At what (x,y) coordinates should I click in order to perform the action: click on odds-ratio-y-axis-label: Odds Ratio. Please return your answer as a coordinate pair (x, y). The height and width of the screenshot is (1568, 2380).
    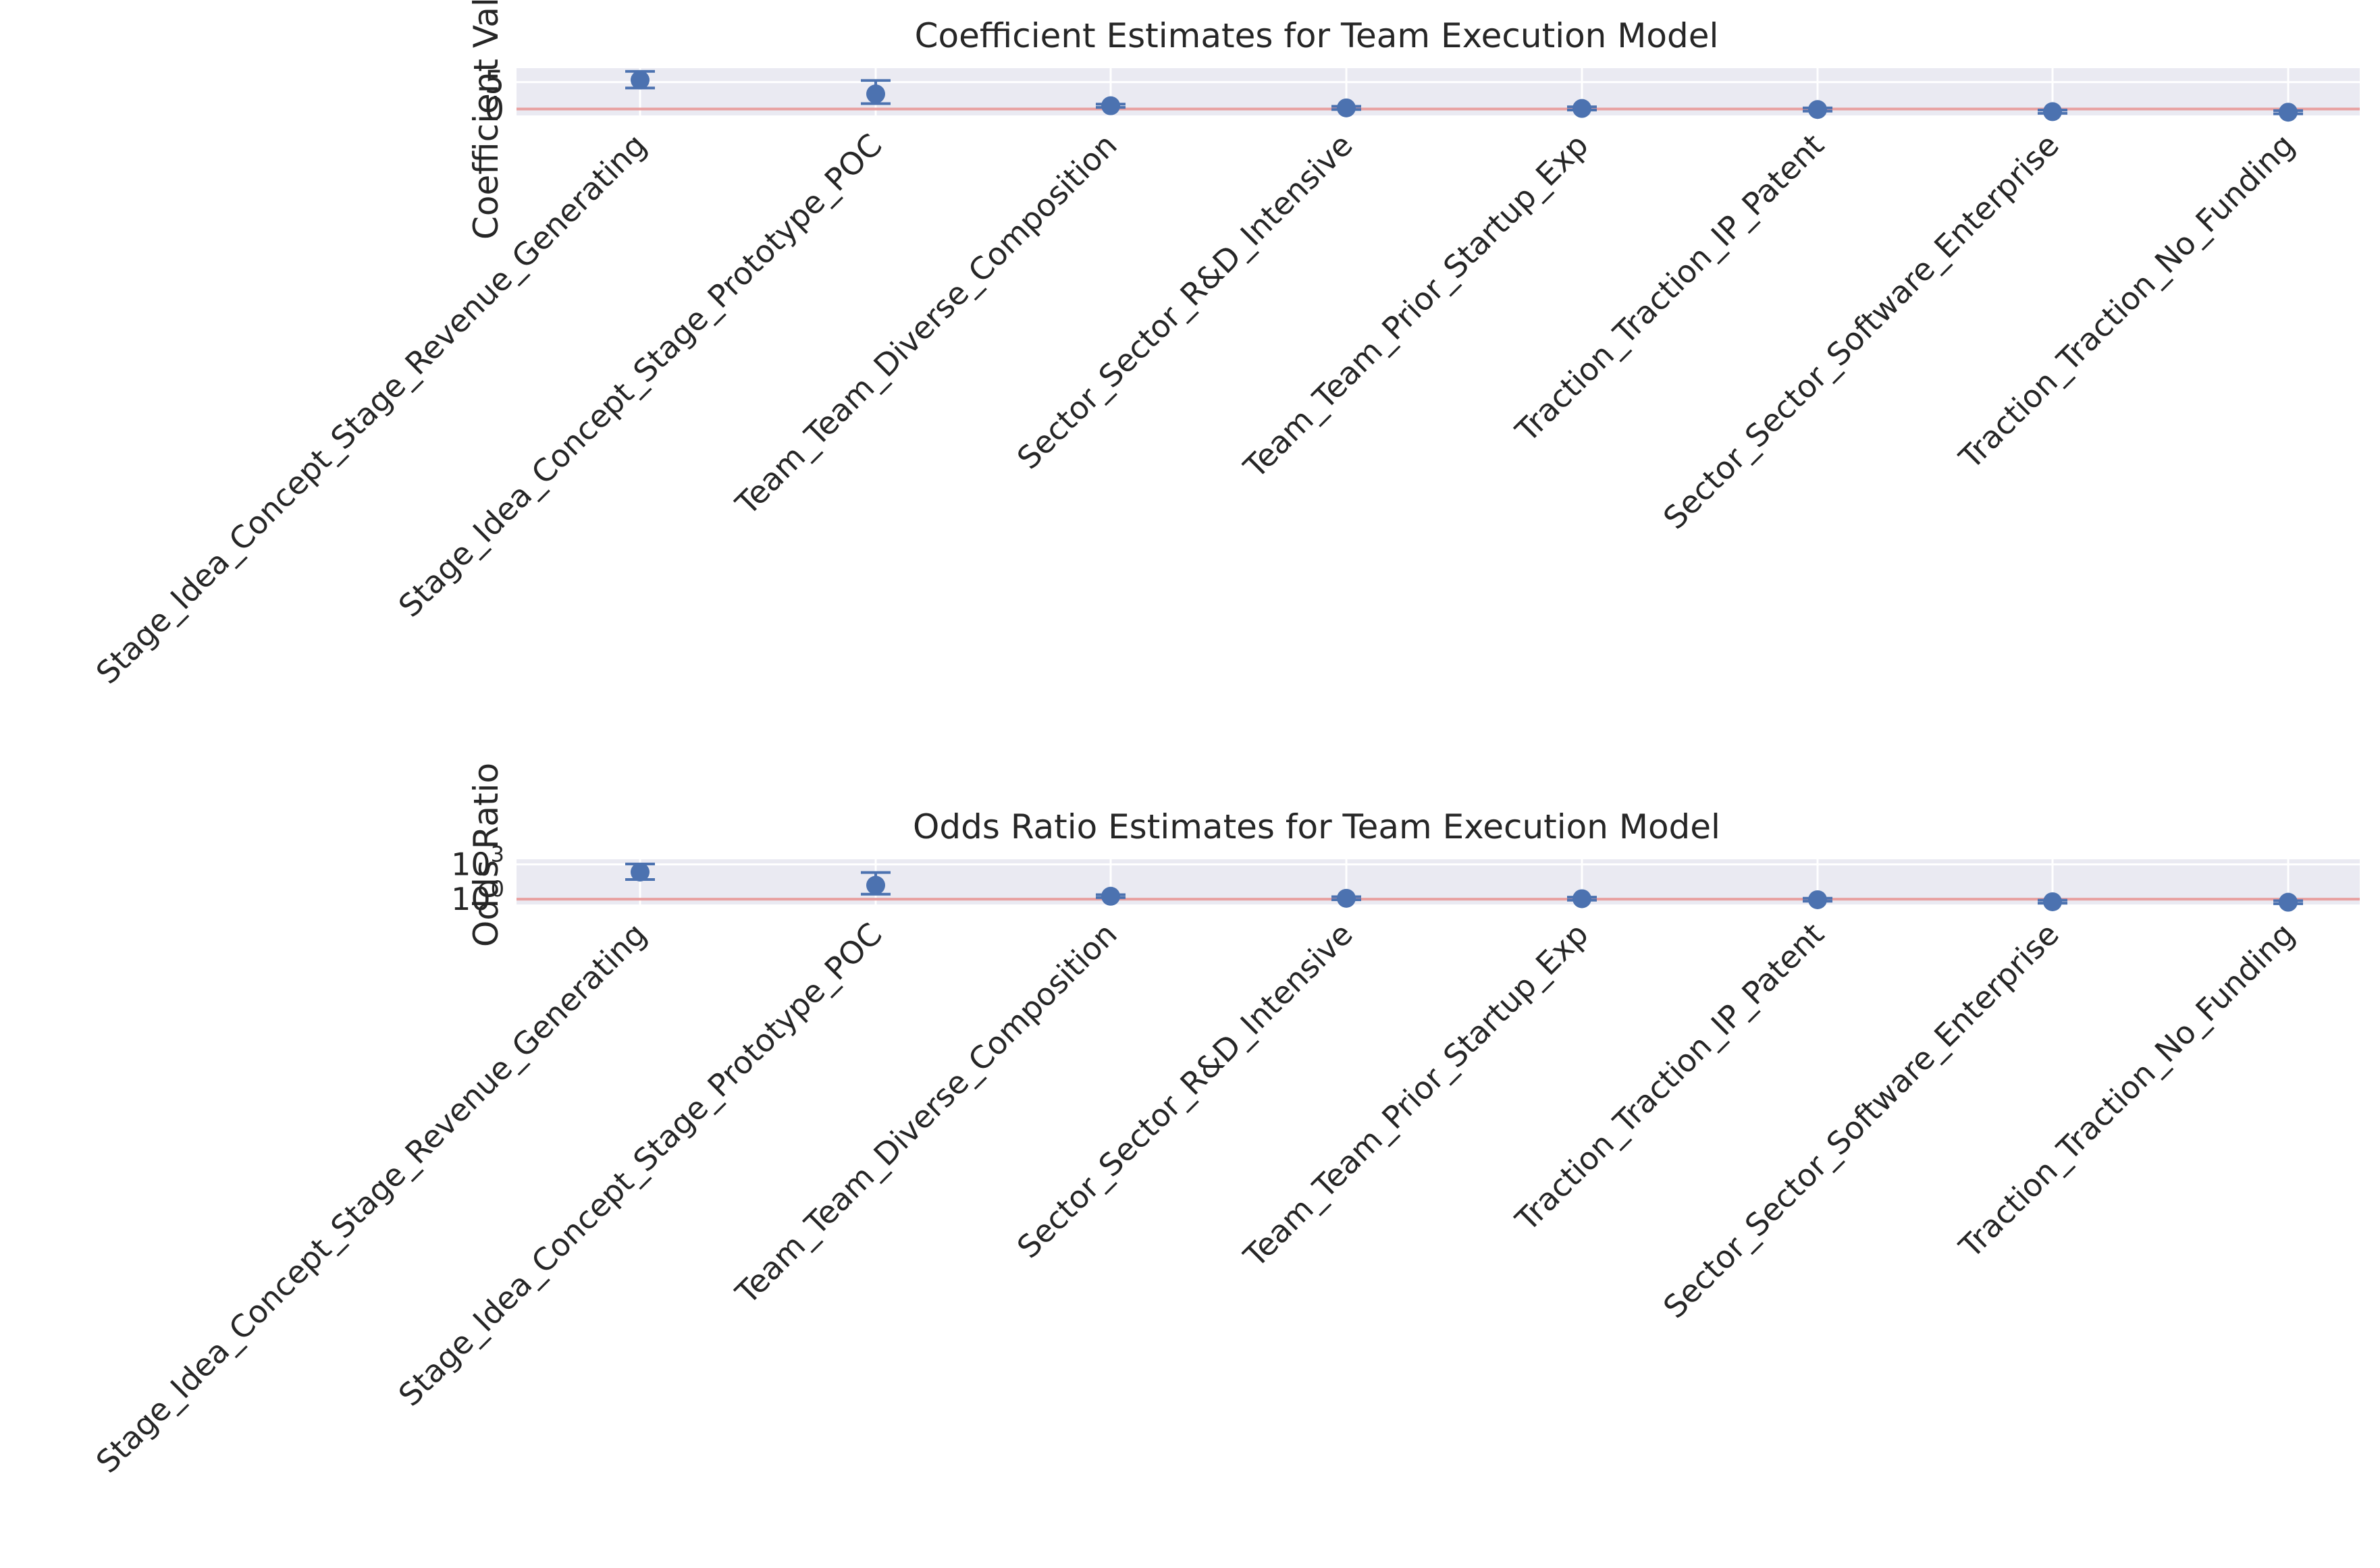
    Looking at the image, I should click on (486, 855).